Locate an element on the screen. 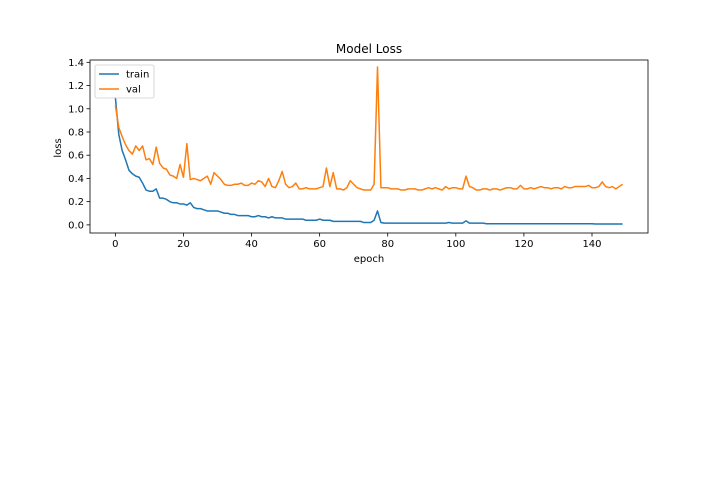 Image resolution: width=720 pixels, height=504 pixels. y-tick-label: 0.6 is located at coordinates (76, 156).